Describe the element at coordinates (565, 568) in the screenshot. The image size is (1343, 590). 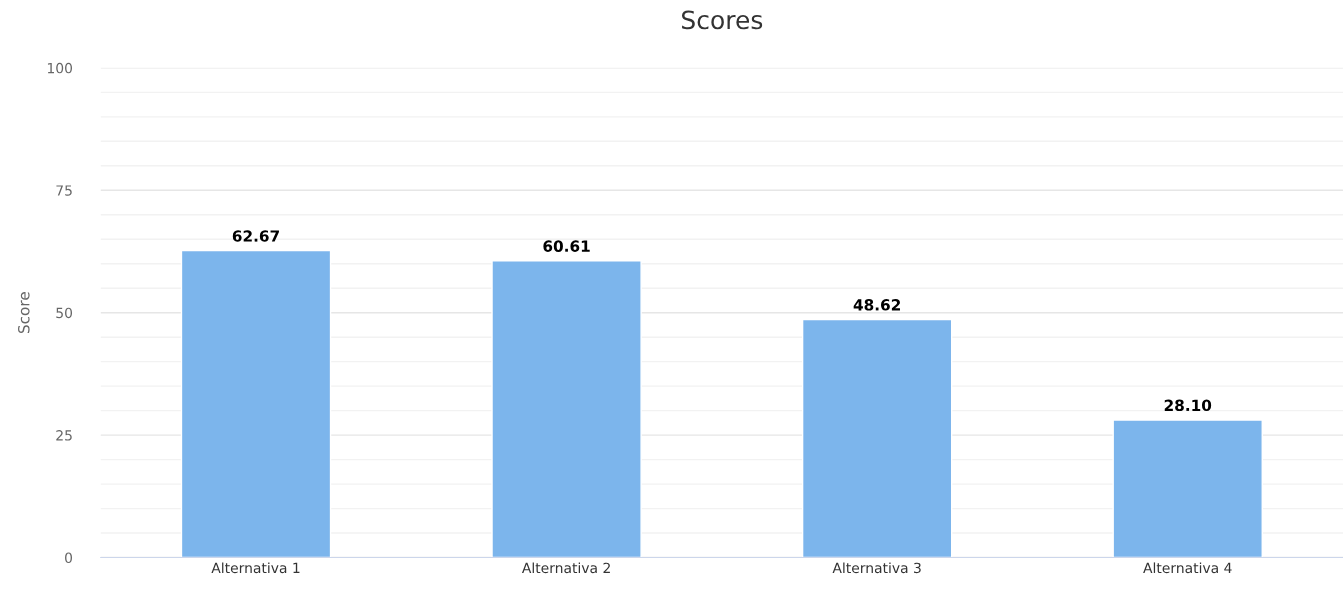
I see `x-tick-label: Alternativa 2` at that location.